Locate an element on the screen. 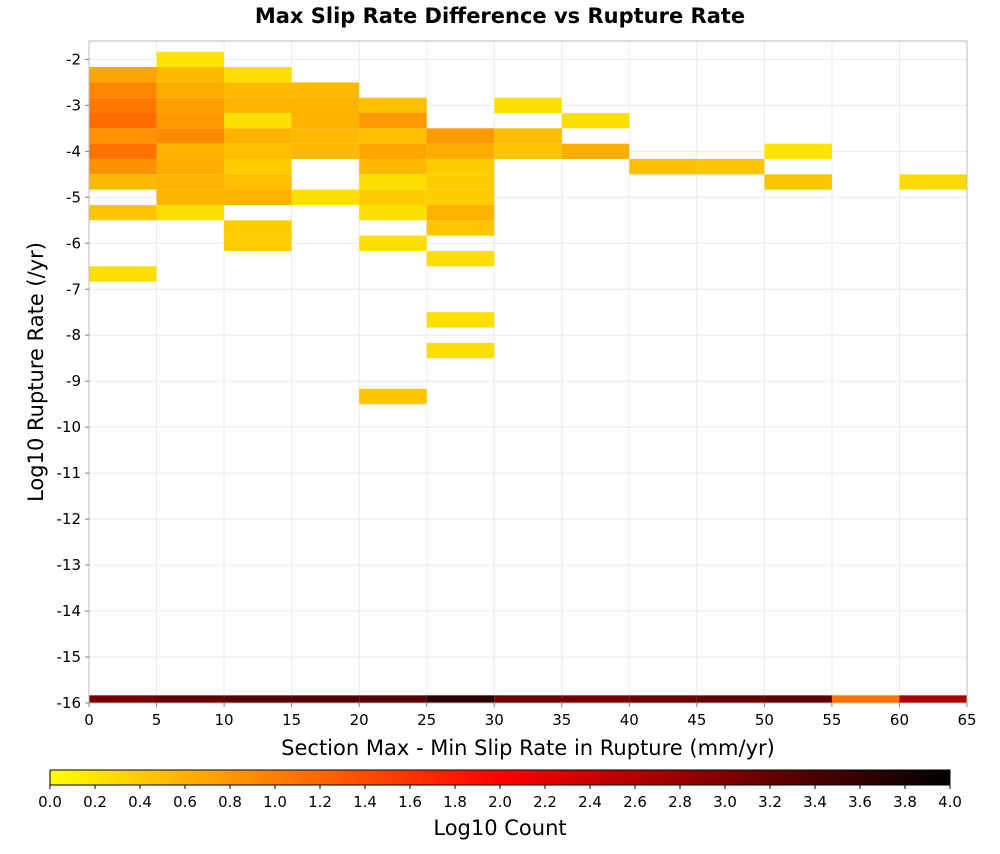 The image size is (1000, 854). colorbar-tick-label: 3.2 is located at coordinates (770, 802).